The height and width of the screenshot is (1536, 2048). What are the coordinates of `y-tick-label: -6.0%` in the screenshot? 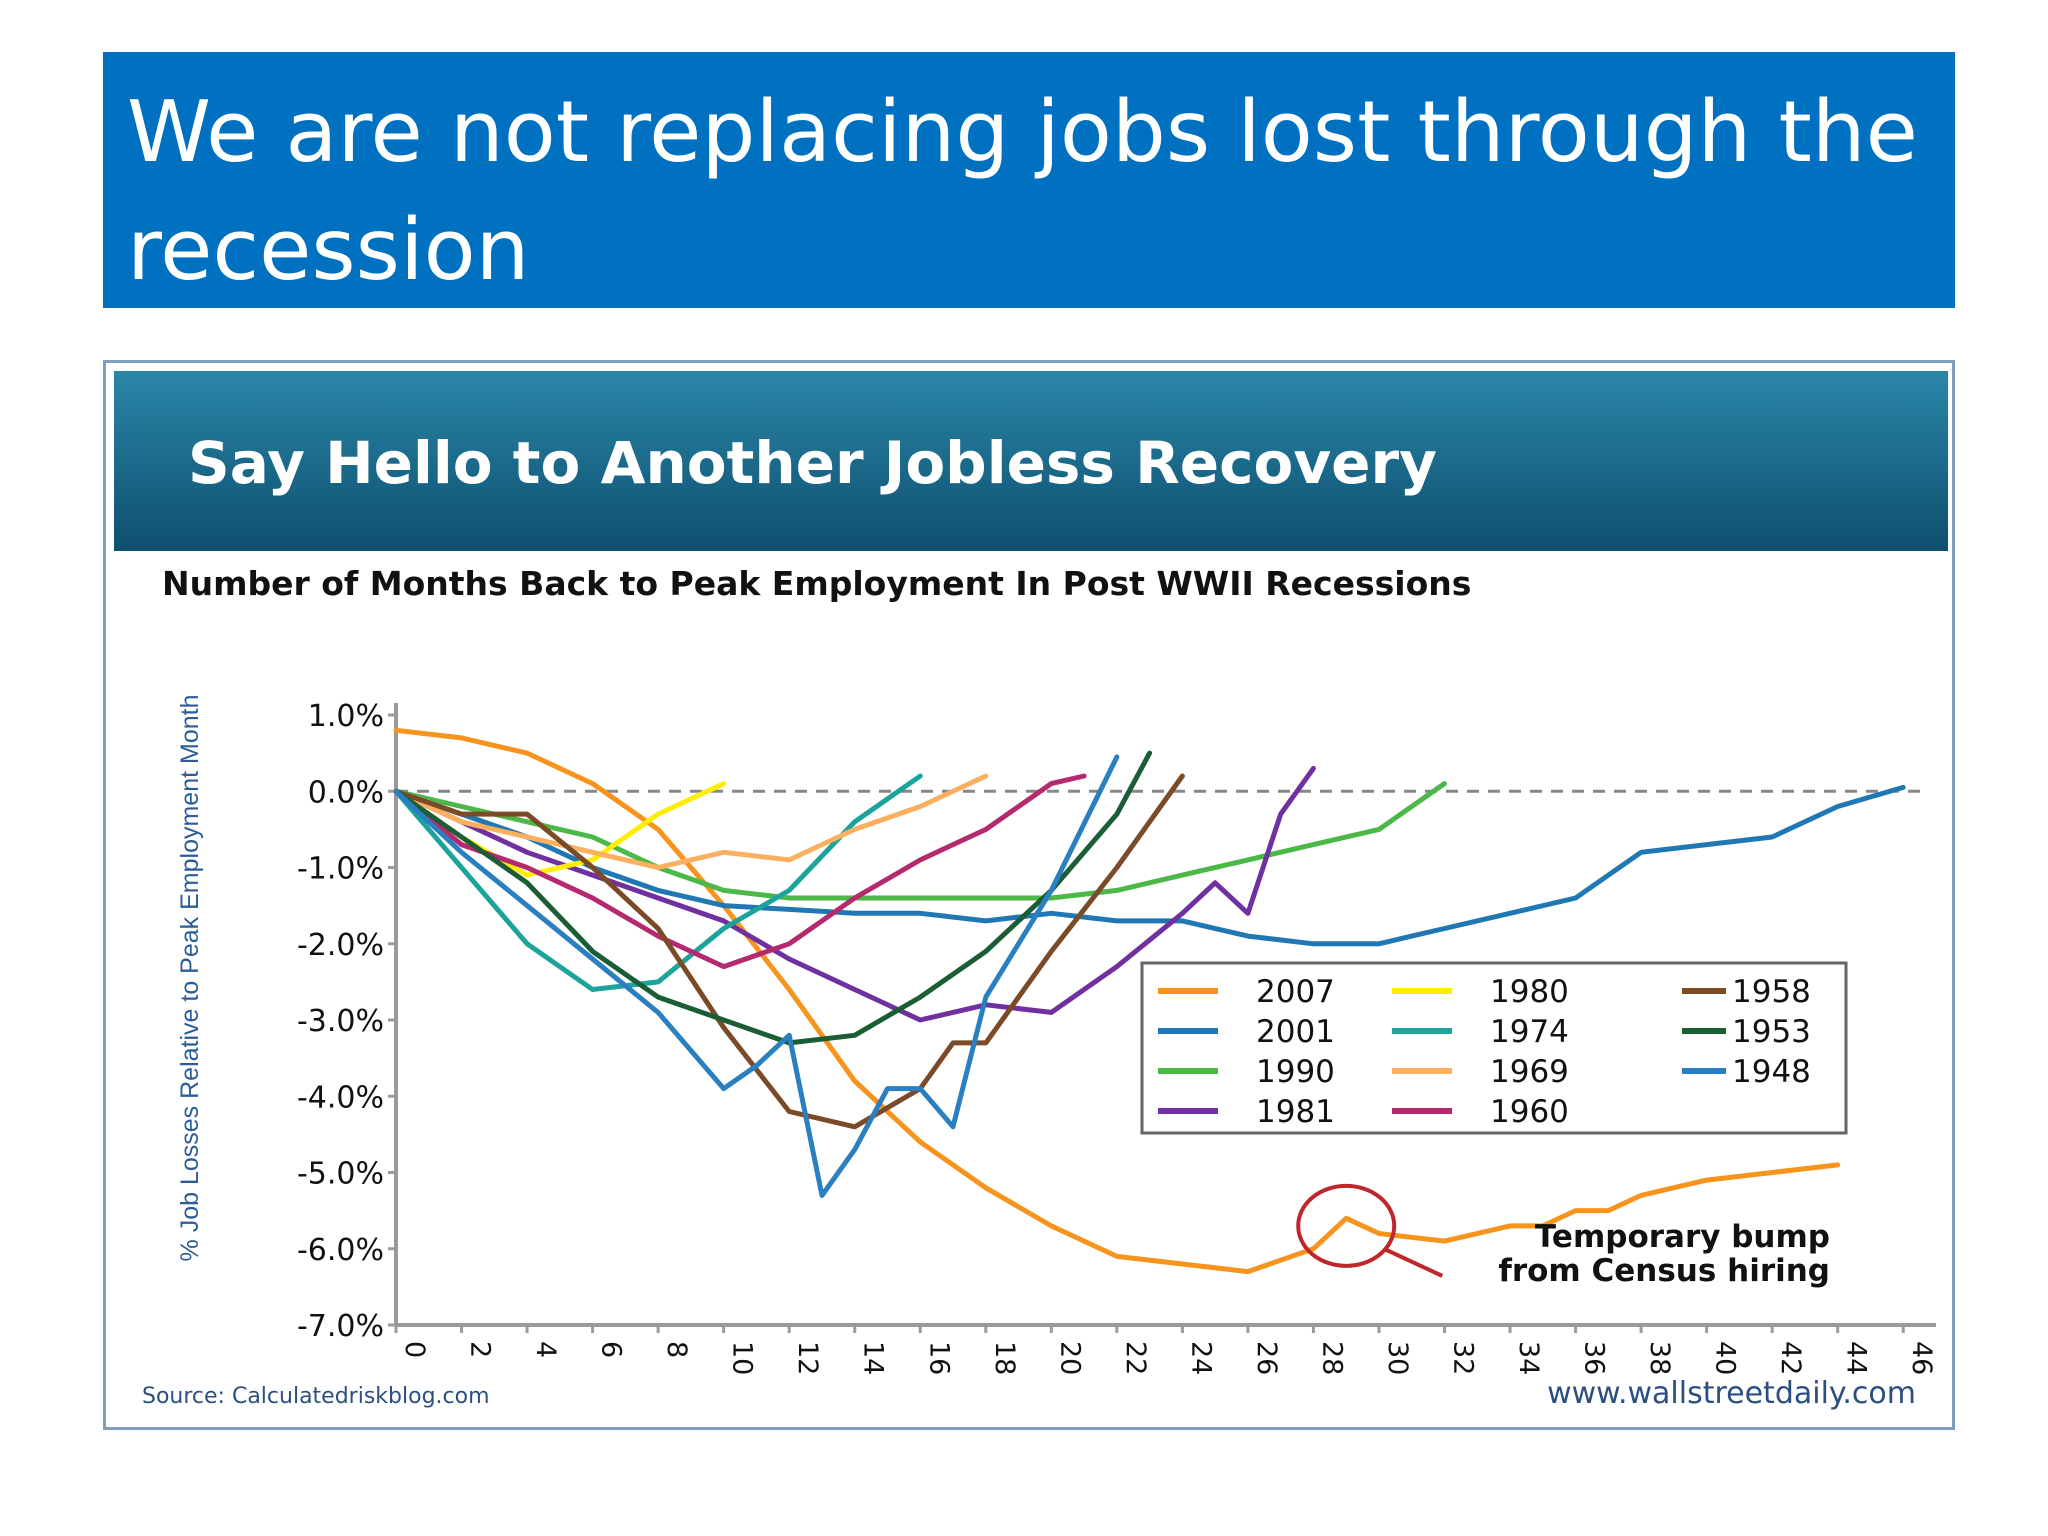 It's located at (340, 1250).